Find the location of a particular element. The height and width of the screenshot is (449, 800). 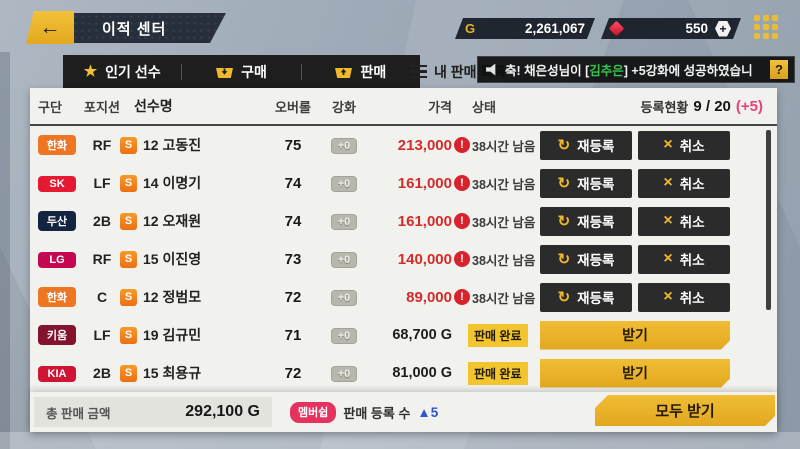

overall-value: 73 is located at coordinates (293, 259).